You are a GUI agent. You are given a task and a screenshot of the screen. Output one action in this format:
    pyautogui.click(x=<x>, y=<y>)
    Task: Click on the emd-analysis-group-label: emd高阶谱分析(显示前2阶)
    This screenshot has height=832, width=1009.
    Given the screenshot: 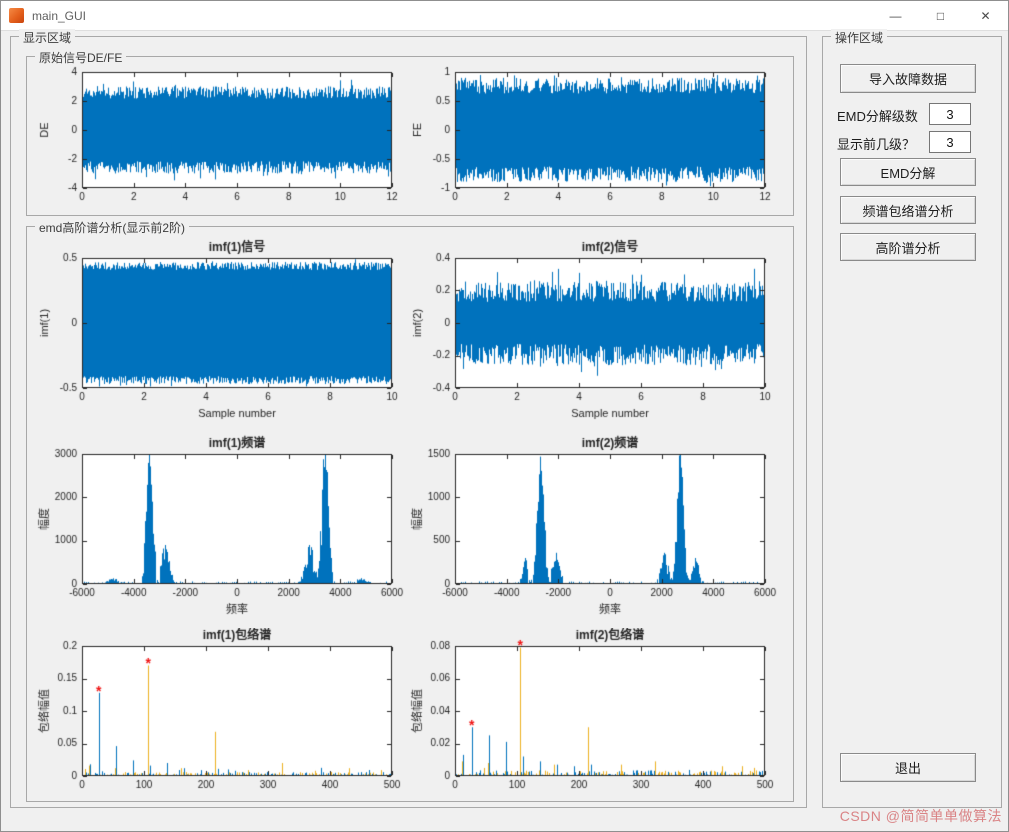 What is the action you would take?
    pyautogui.click(x=112, y=227)
    